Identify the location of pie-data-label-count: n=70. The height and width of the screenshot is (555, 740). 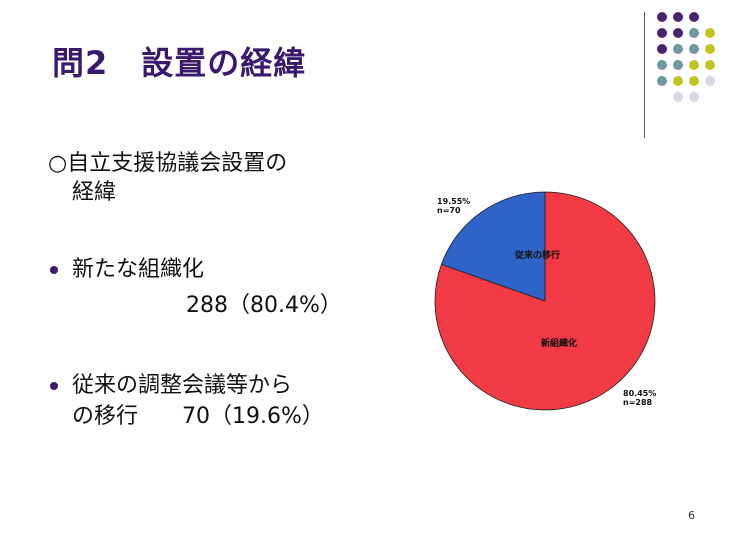
(449, 210).